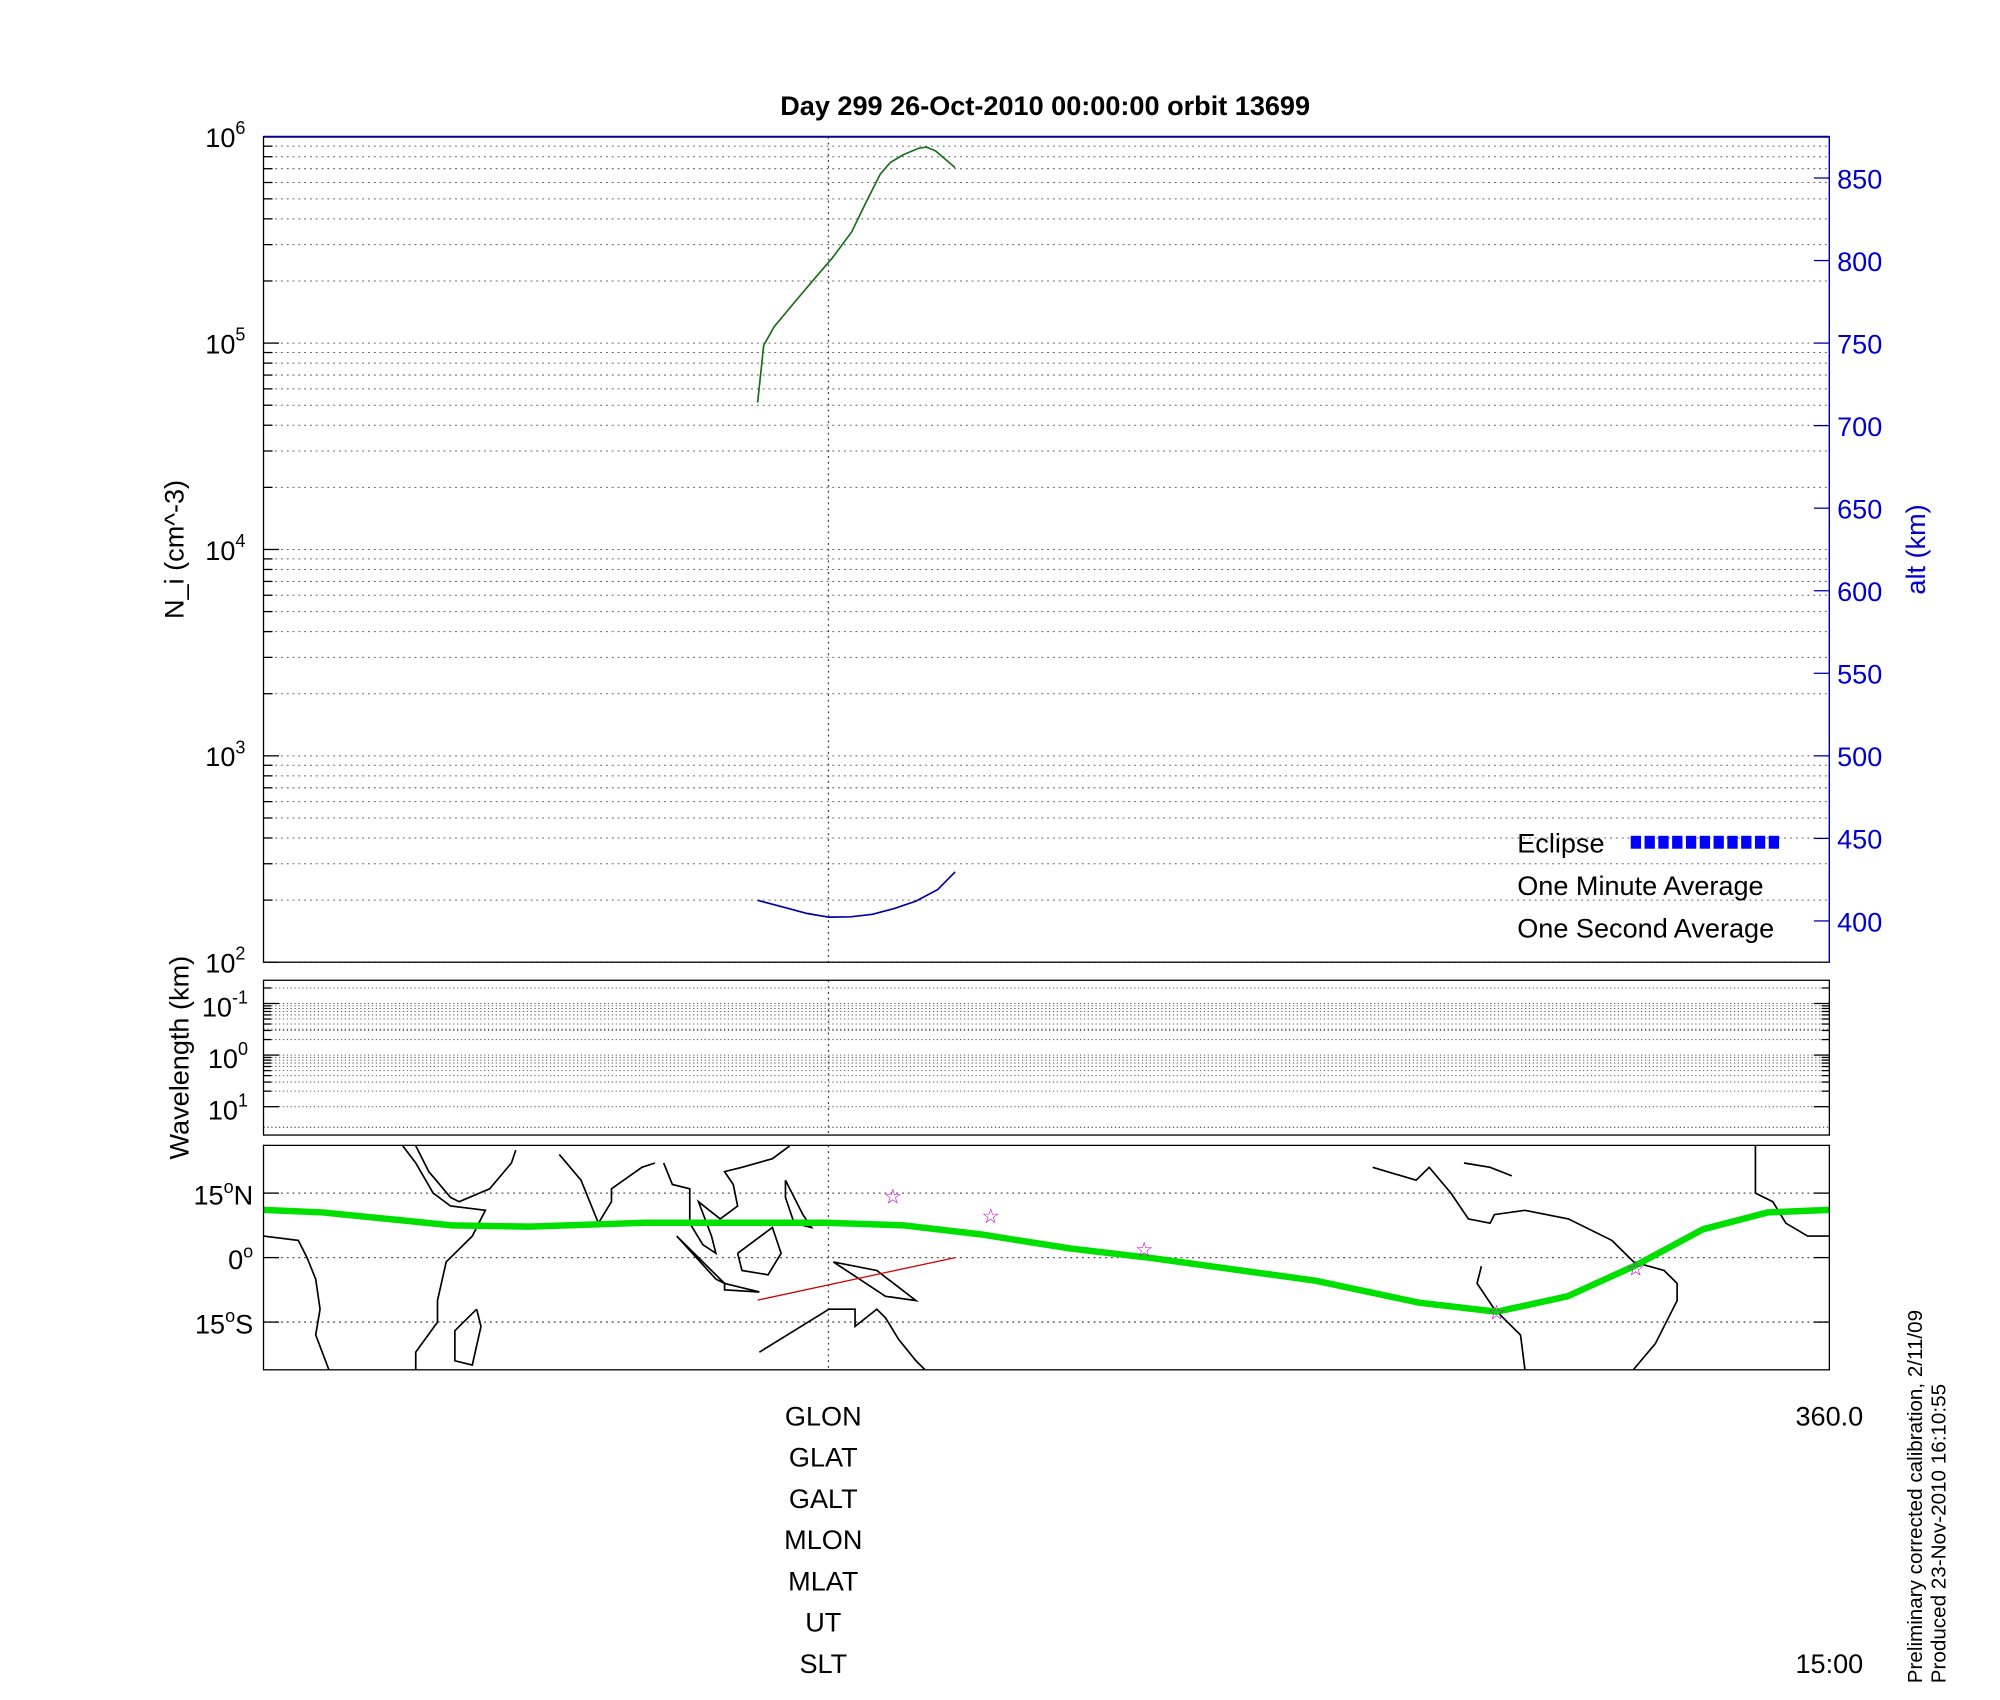 This screenshot has width=2000, height=1700. I want to click on row-label-slt: SLT, so click(823, 1663).